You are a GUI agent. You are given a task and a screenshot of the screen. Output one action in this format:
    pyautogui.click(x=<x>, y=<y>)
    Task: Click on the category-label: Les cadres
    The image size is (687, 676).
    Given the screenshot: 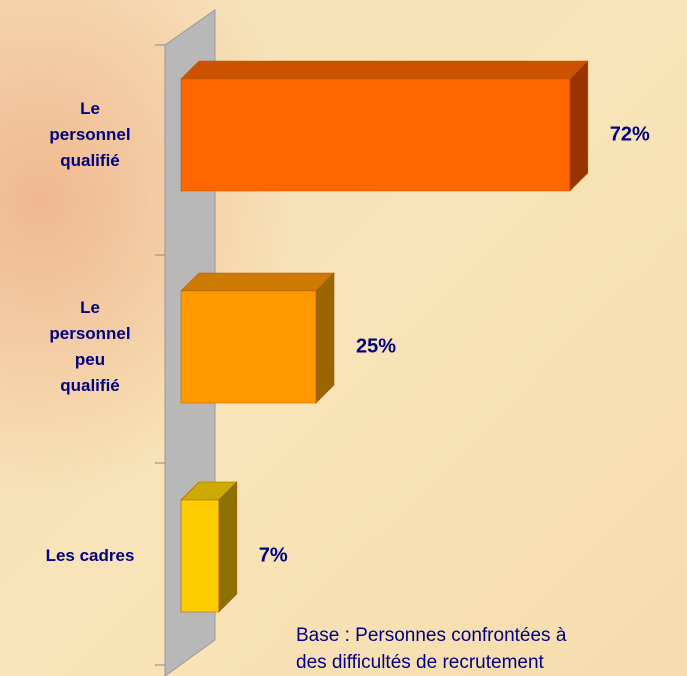 What is the action you would take?
    pyautogui.click(x=90, y=555)
    